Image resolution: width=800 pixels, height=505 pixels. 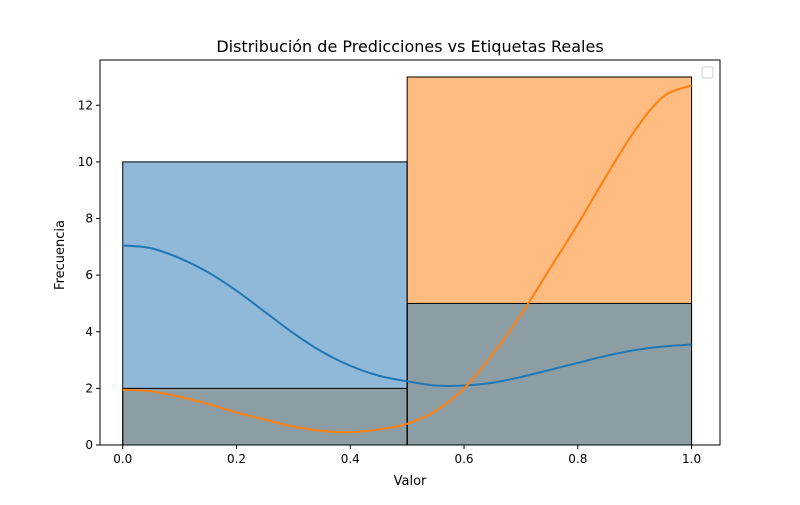 I want to click on y-tick-label: 4, so click(x=89, y=332).